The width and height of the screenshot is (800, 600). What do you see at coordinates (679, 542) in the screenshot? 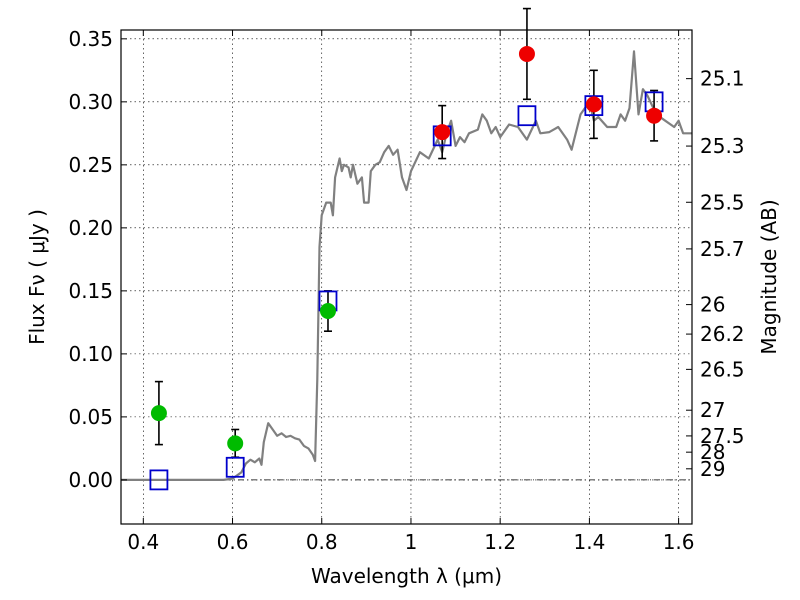
I see `x-tick-label: 1.6` at bounding box center [679, 542].